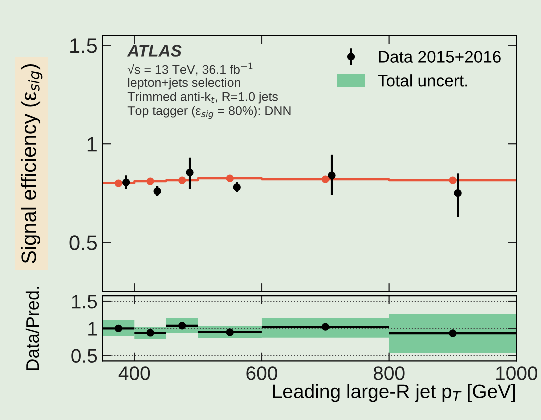 The width and height of the screenshot is (541, 420). Describe the element at coordinates (190, 69) in the screenshot. I see `annotation: √s = 13 TeV, 36.1 fb$^{−1}$` at that location.